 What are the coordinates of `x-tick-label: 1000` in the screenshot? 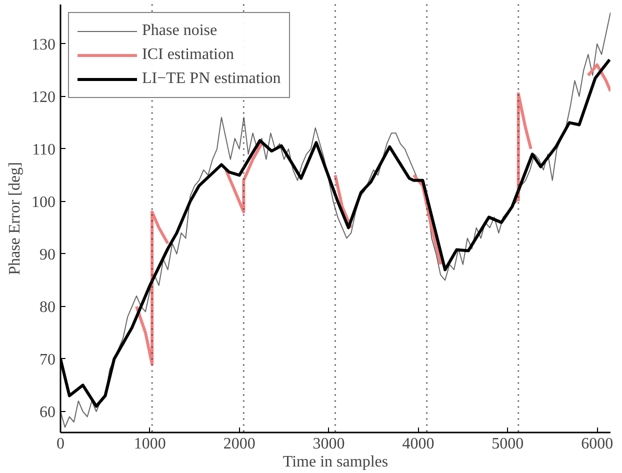 It's located at (150, 444).